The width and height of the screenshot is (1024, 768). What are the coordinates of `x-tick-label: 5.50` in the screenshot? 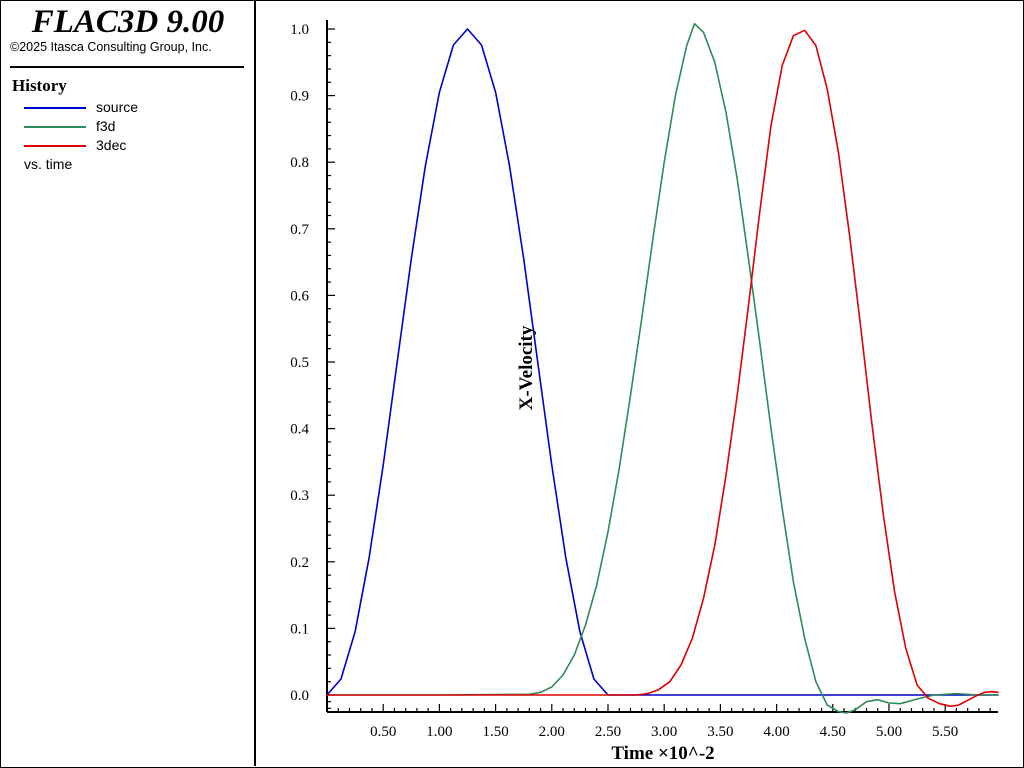 It's located at (945, 732).